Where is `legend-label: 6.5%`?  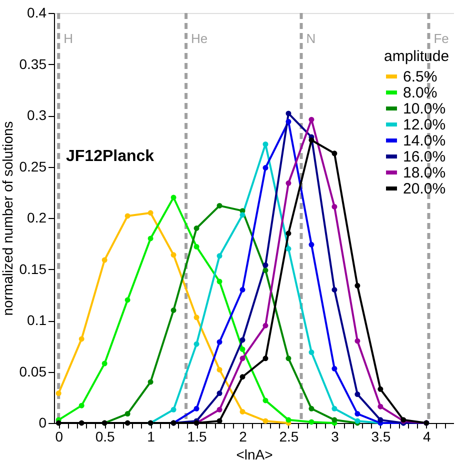 legend-label: 6.5% is located at coordinates (420, 77).